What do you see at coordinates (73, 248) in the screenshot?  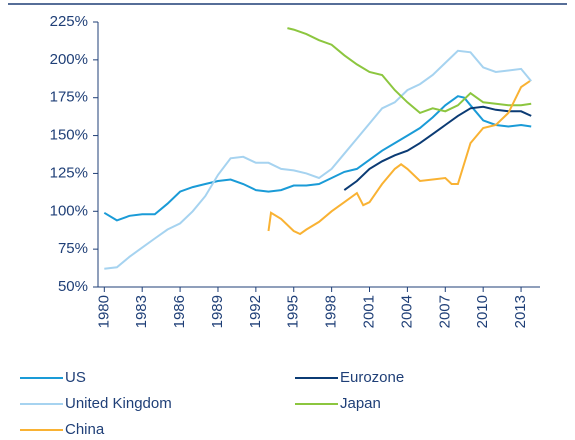 I see `y-tick-label: 75%` at bounding box center [73, 248].